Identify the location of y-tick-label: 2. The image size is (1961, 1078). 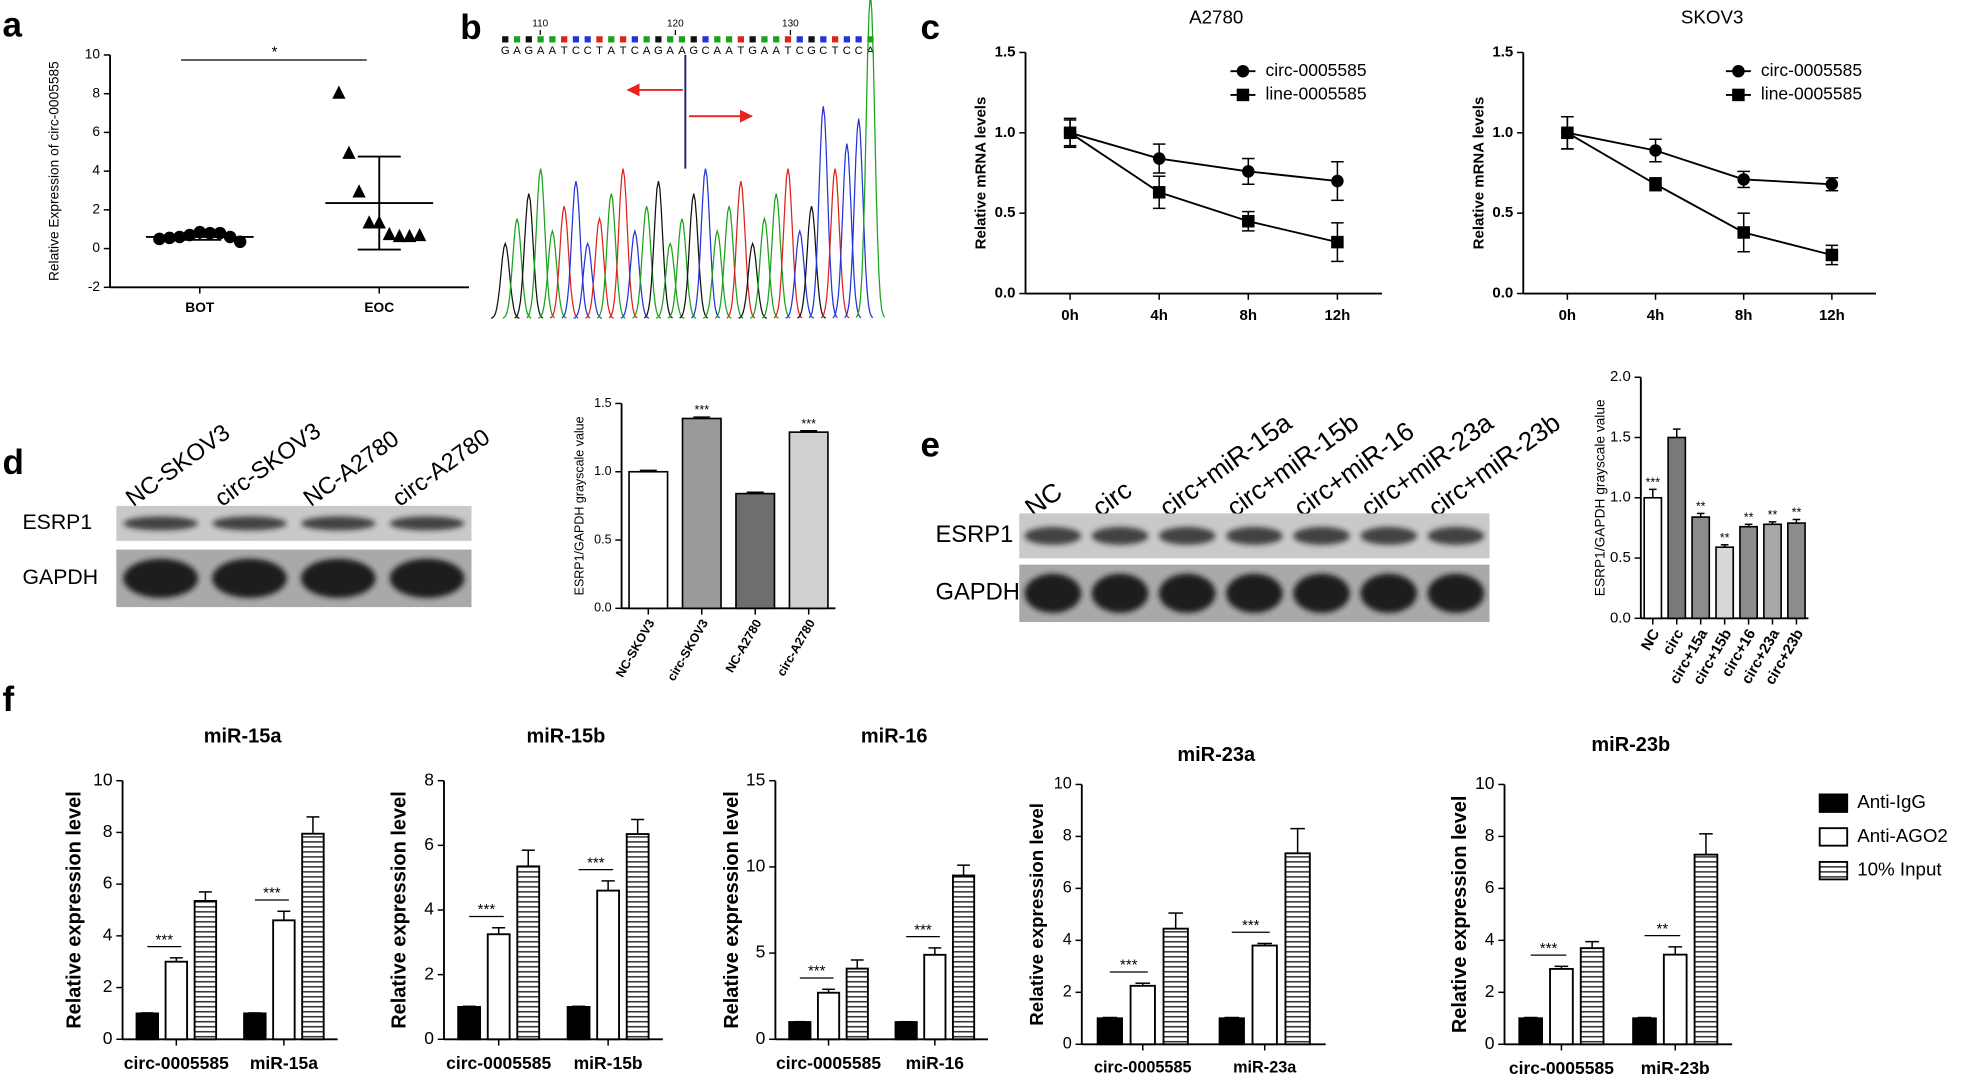
(1067, 992).